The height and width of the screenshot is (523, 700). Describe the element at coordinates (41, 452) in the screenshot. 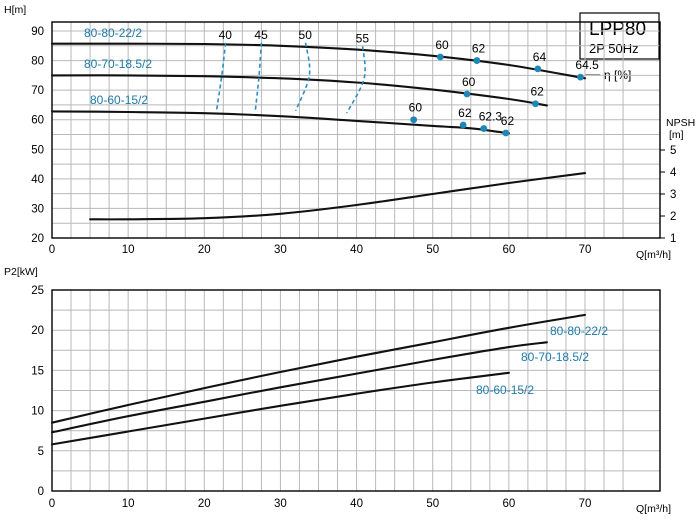

I see `y-tick-label: 5` at that location.